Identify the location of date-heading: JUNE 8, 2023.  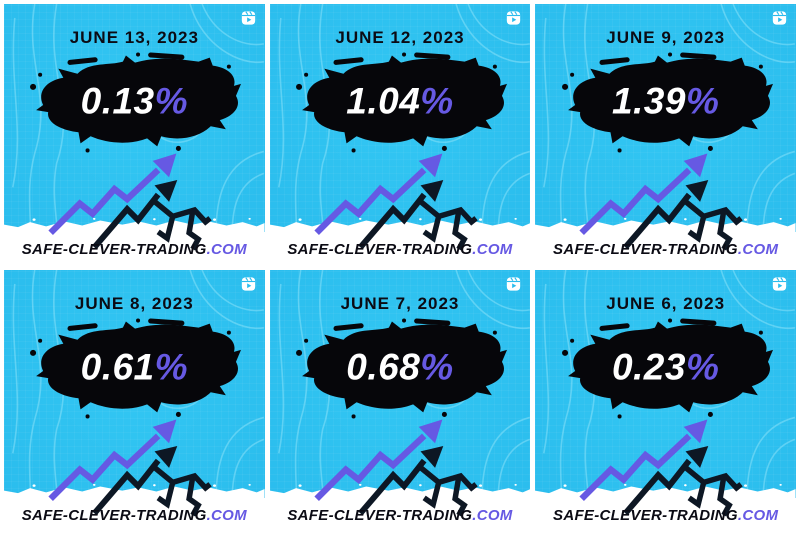
(134, 303).